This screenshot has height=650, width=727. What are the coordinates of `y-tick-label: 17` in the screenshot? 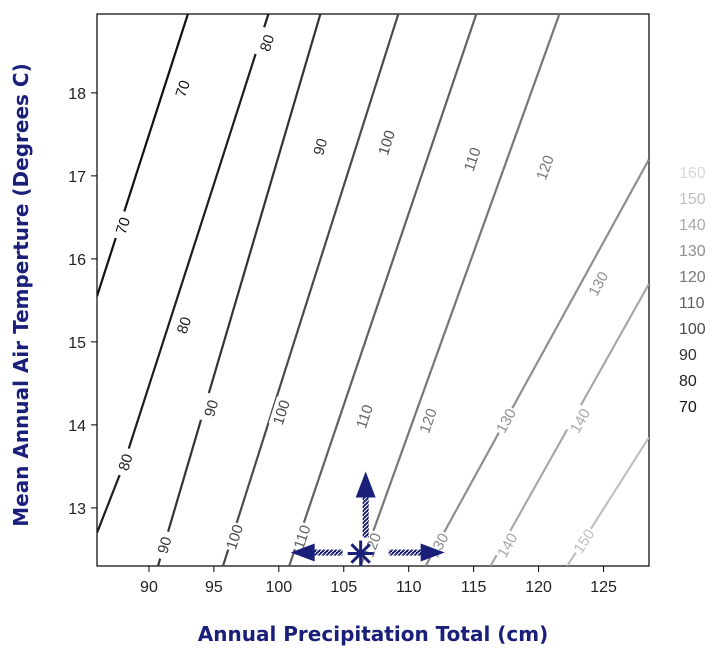 It's located at (77, 177).